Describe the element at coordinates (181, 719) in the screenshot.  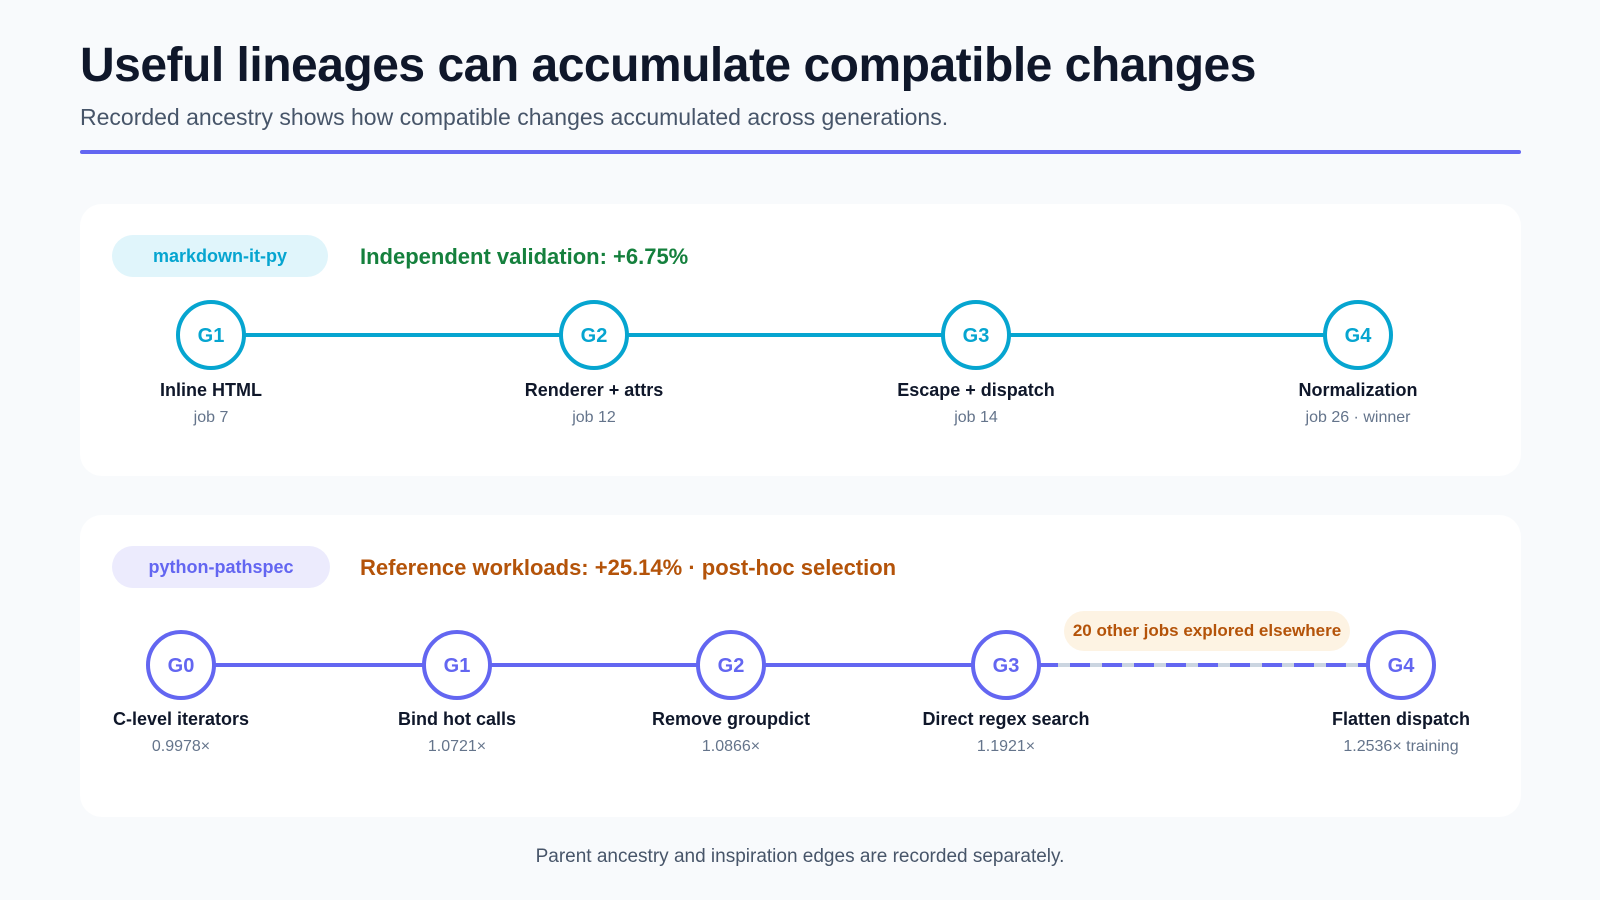
I see `node-title: C-level iterators` at that location.